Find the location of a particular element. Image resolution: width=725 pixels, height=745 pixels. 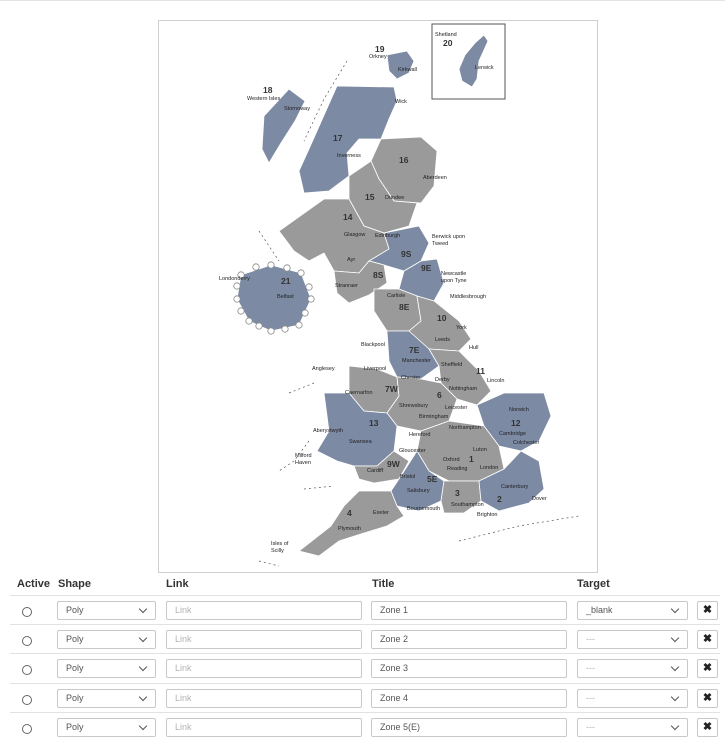

zone-label: 7W is located at coordinates (392, 389).